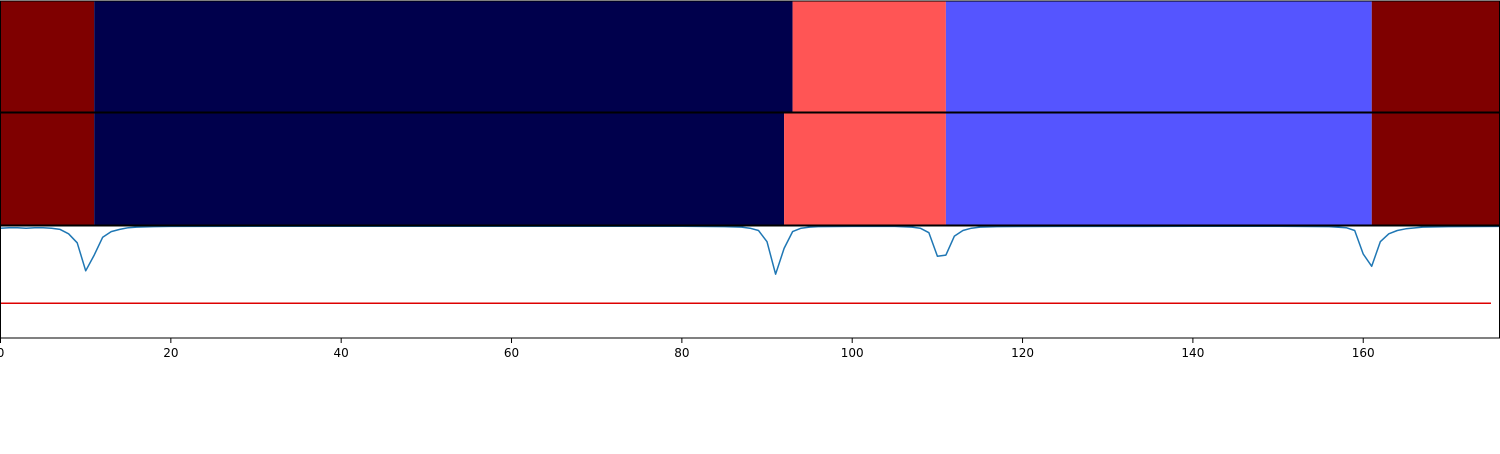  Describe the element at coordinates (1022, 353) in the screenshot. I see `x-tick-label-120: 120` at that location.